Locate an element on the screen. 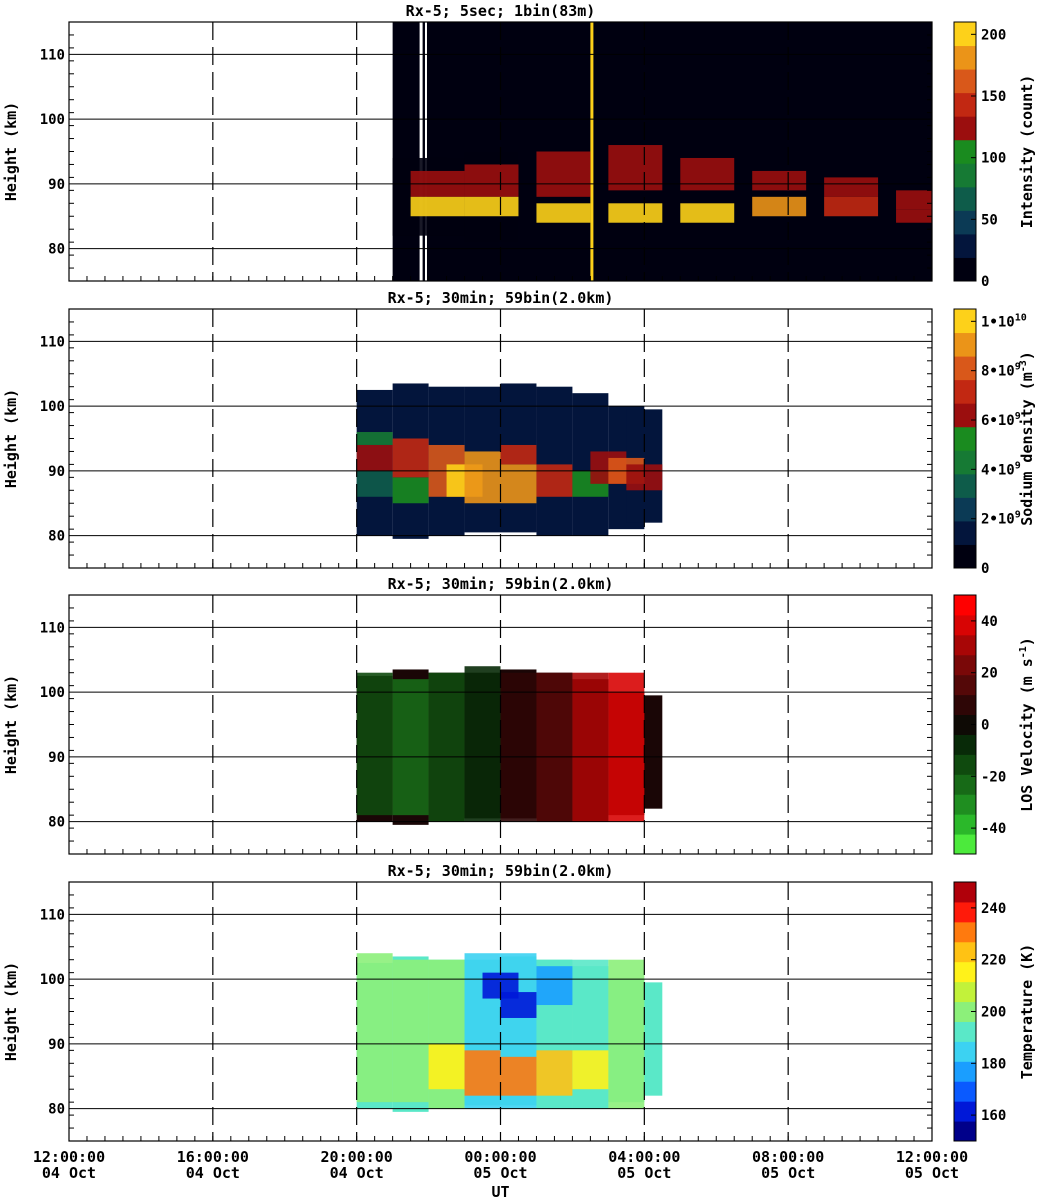 This screenshot has width=1062, height=1200. colorbar-tick-label: 240 is located at coordinates (993, 909).